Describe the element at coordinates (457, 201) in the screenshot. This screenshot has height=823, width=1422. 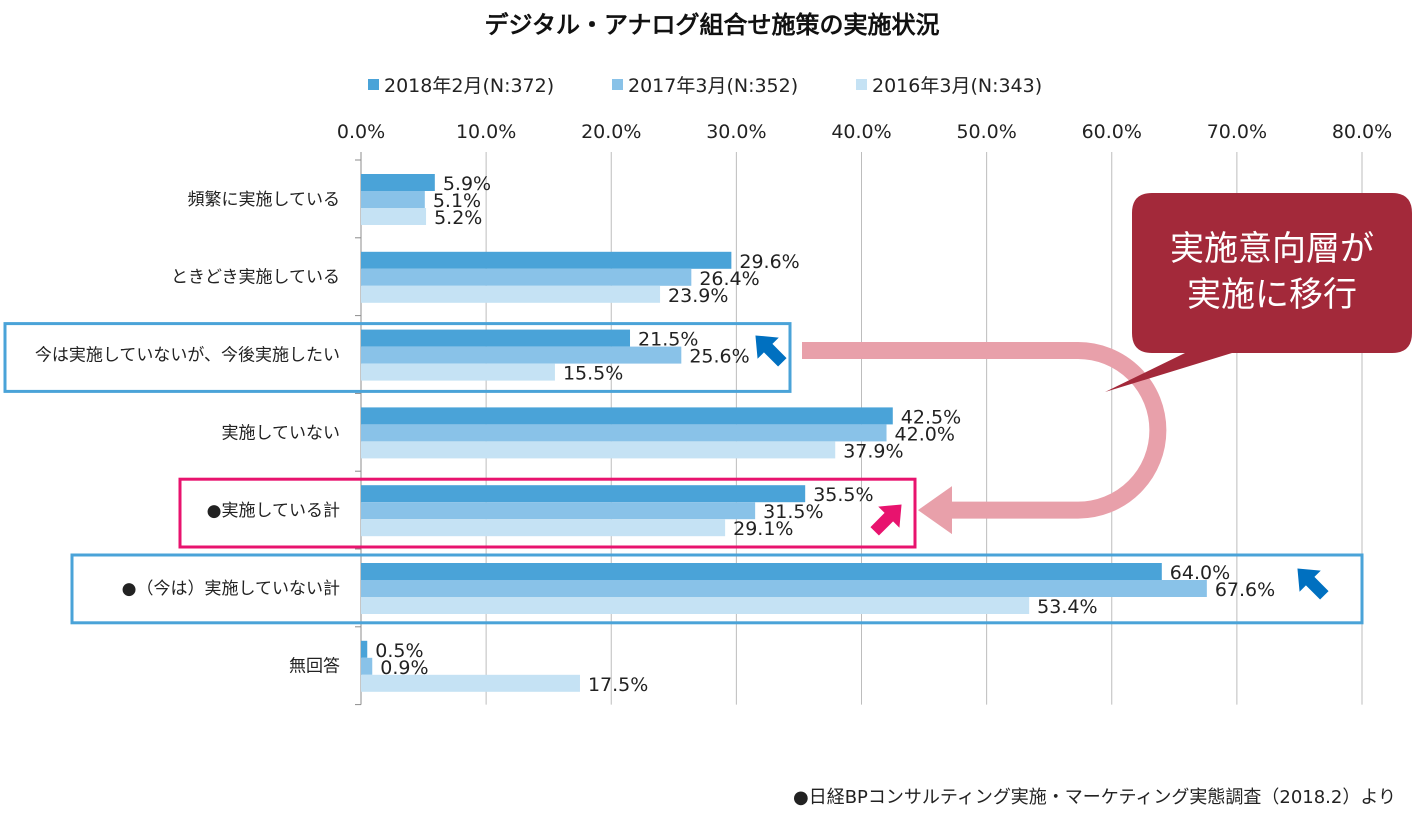
I see `data-label-0-1: 5.1%` at that location.